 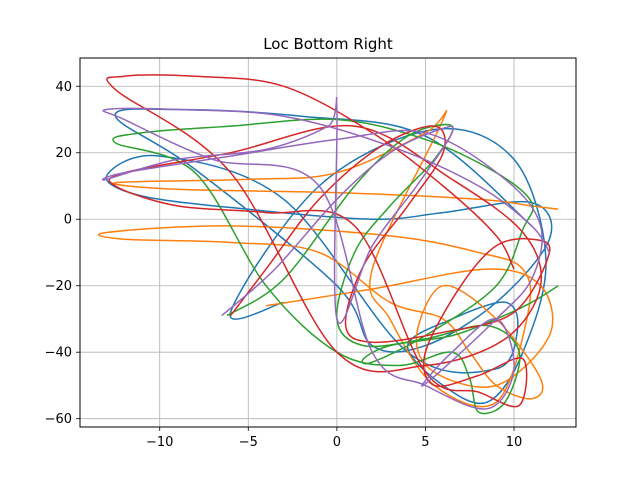 What do you see at coordinates (248, 442) in the screenshot?
I see `x-tick-label: −5` at bounding box center [248, 442].